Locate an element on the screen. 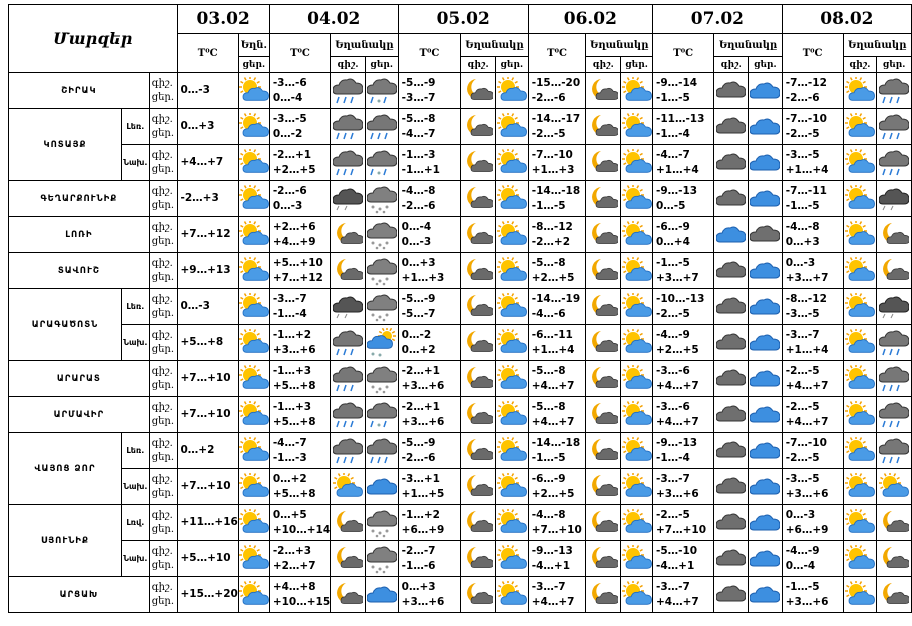 This screenshot has width=912, height=626. day-temperature: +3…+7 is located at coordinates (677, 277).